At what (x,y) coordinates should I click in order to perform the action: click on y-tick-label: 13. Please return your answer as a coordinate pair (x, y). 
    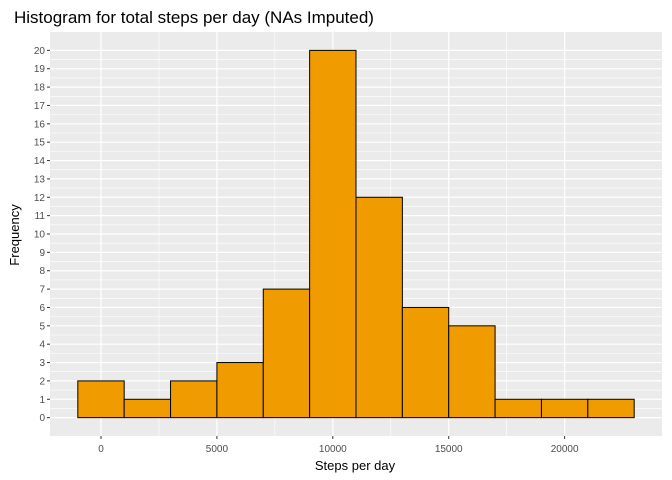
    Looking at the image, I should click on (40, 179).